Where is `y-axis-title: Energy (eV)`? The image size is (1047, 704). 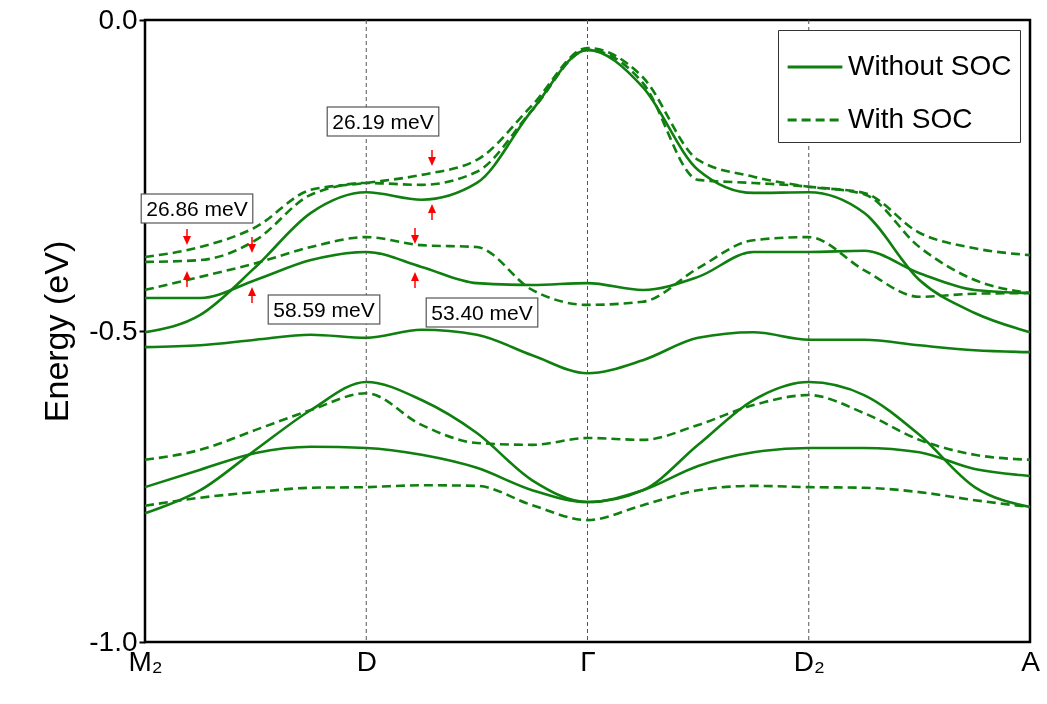
y-axis-title: Energy (eV) is located at coordinates (56, 331).